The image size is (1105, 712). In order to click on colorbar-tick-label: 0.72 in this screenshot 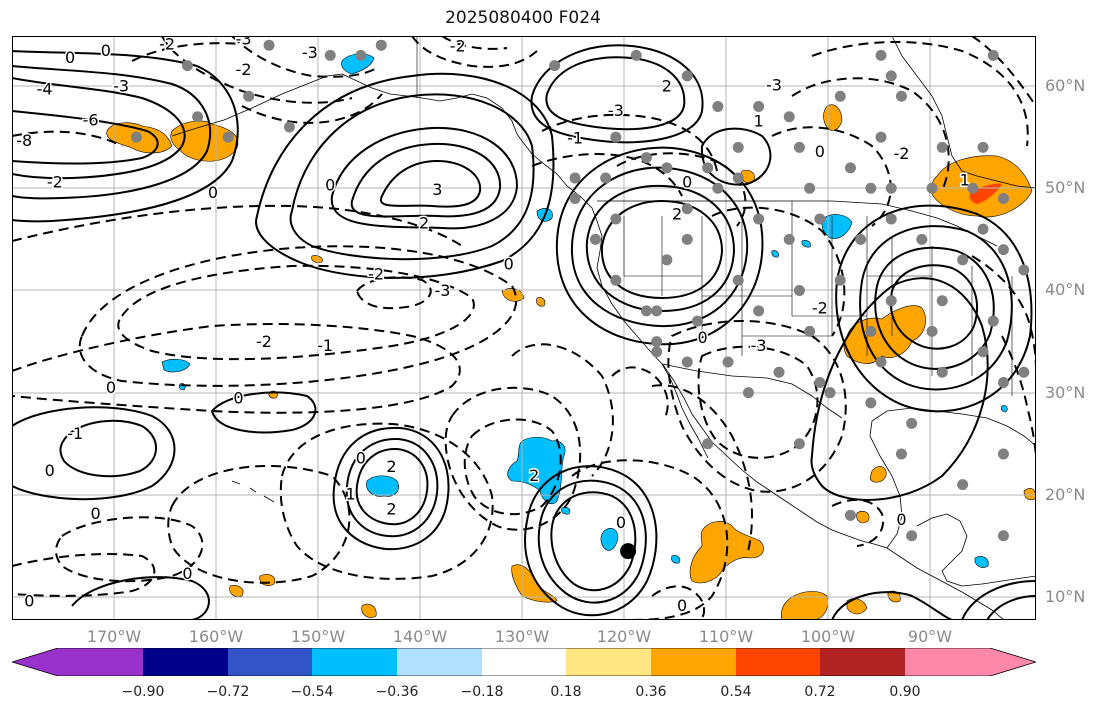, I will do `click(820, 692)`.